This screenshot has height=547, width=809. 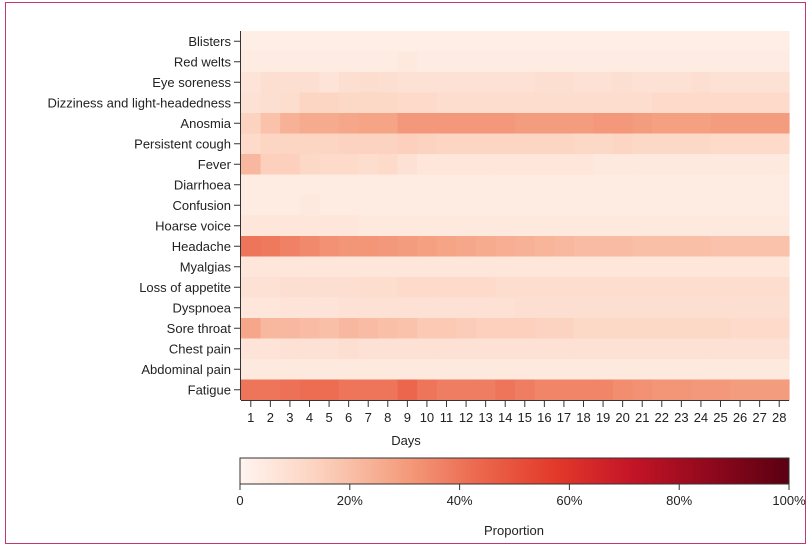 What do you see at coordinates (662, 417) in the screenshot?
I see `x-tick-label: 22` at bounding box center [662, 417].